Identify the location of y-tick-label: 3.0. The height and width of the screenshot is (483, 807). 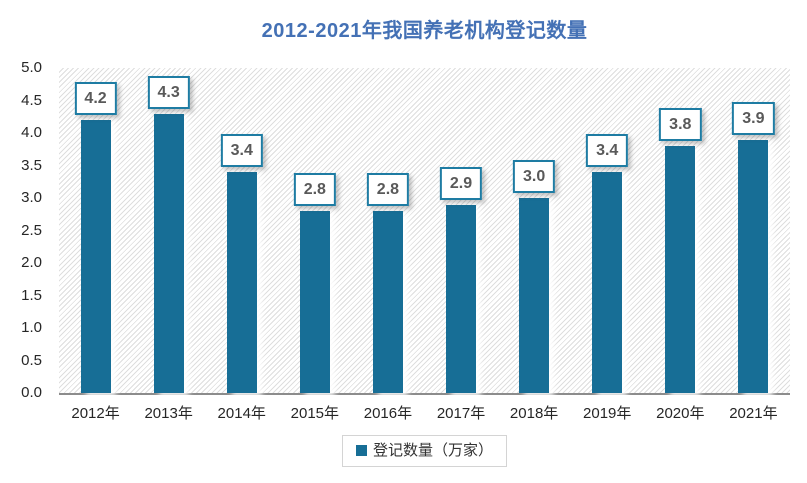
(31, 197).